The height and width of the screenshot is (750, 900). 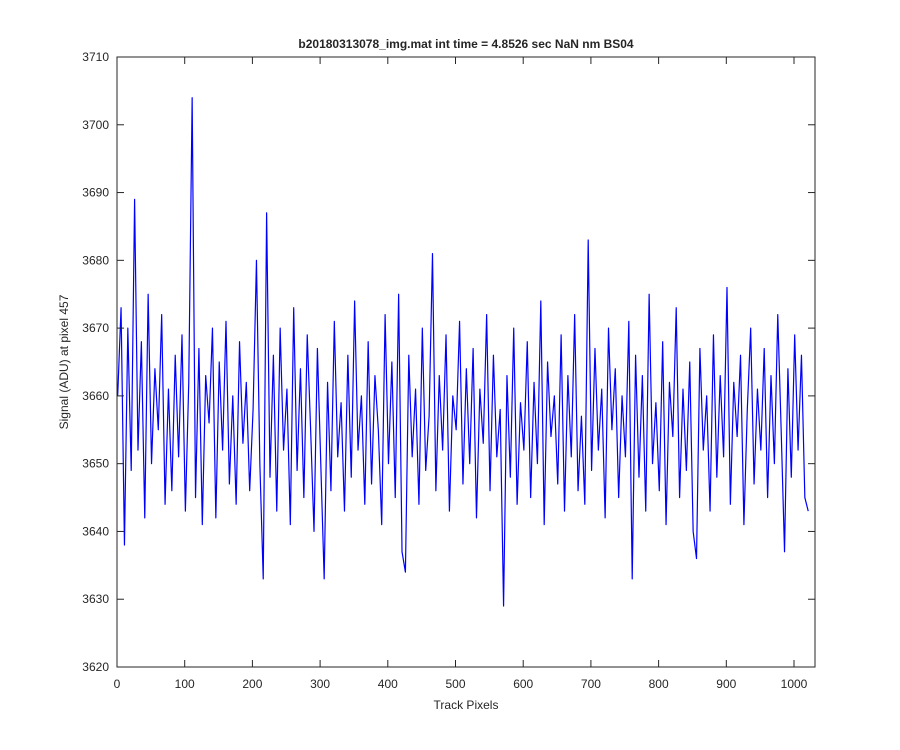 What do you see at coordinates (388, 684) in the screenshot?
I see `x-tick-label: 400` at bounding box center [388, 684].